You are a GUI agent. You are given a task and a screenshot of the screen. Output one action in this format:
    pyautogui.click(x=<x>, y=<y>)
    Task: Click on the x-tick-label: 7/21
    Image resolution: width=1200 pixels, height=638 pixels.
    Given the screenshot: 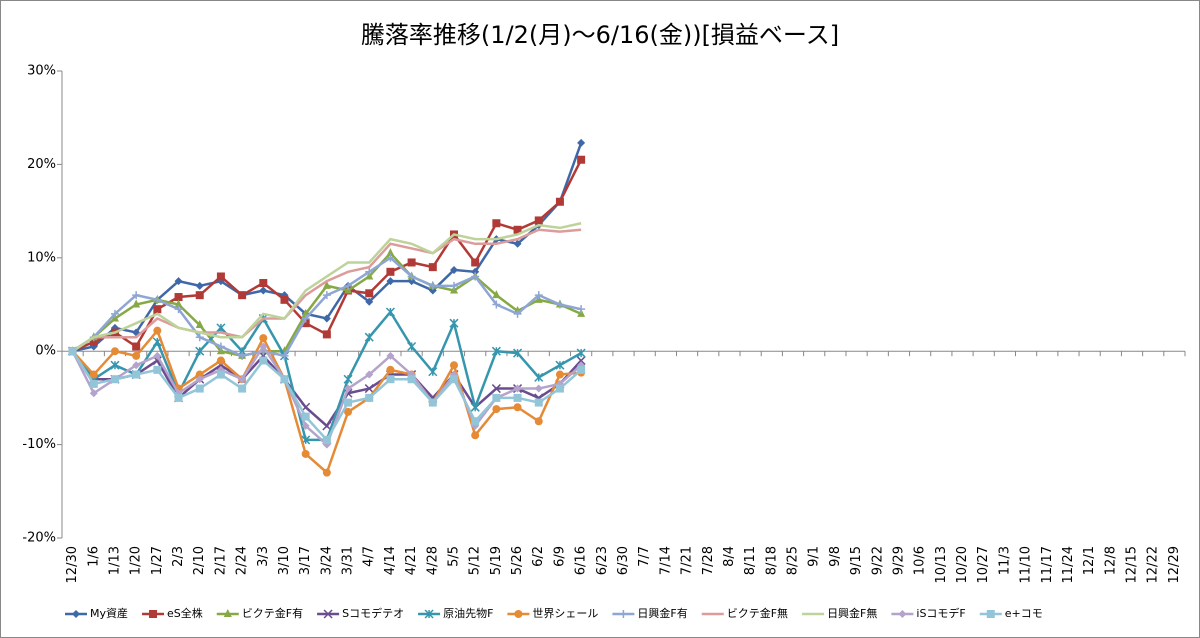 What is the action you would take?
    pyautogui.click(x=687, y=560)
    